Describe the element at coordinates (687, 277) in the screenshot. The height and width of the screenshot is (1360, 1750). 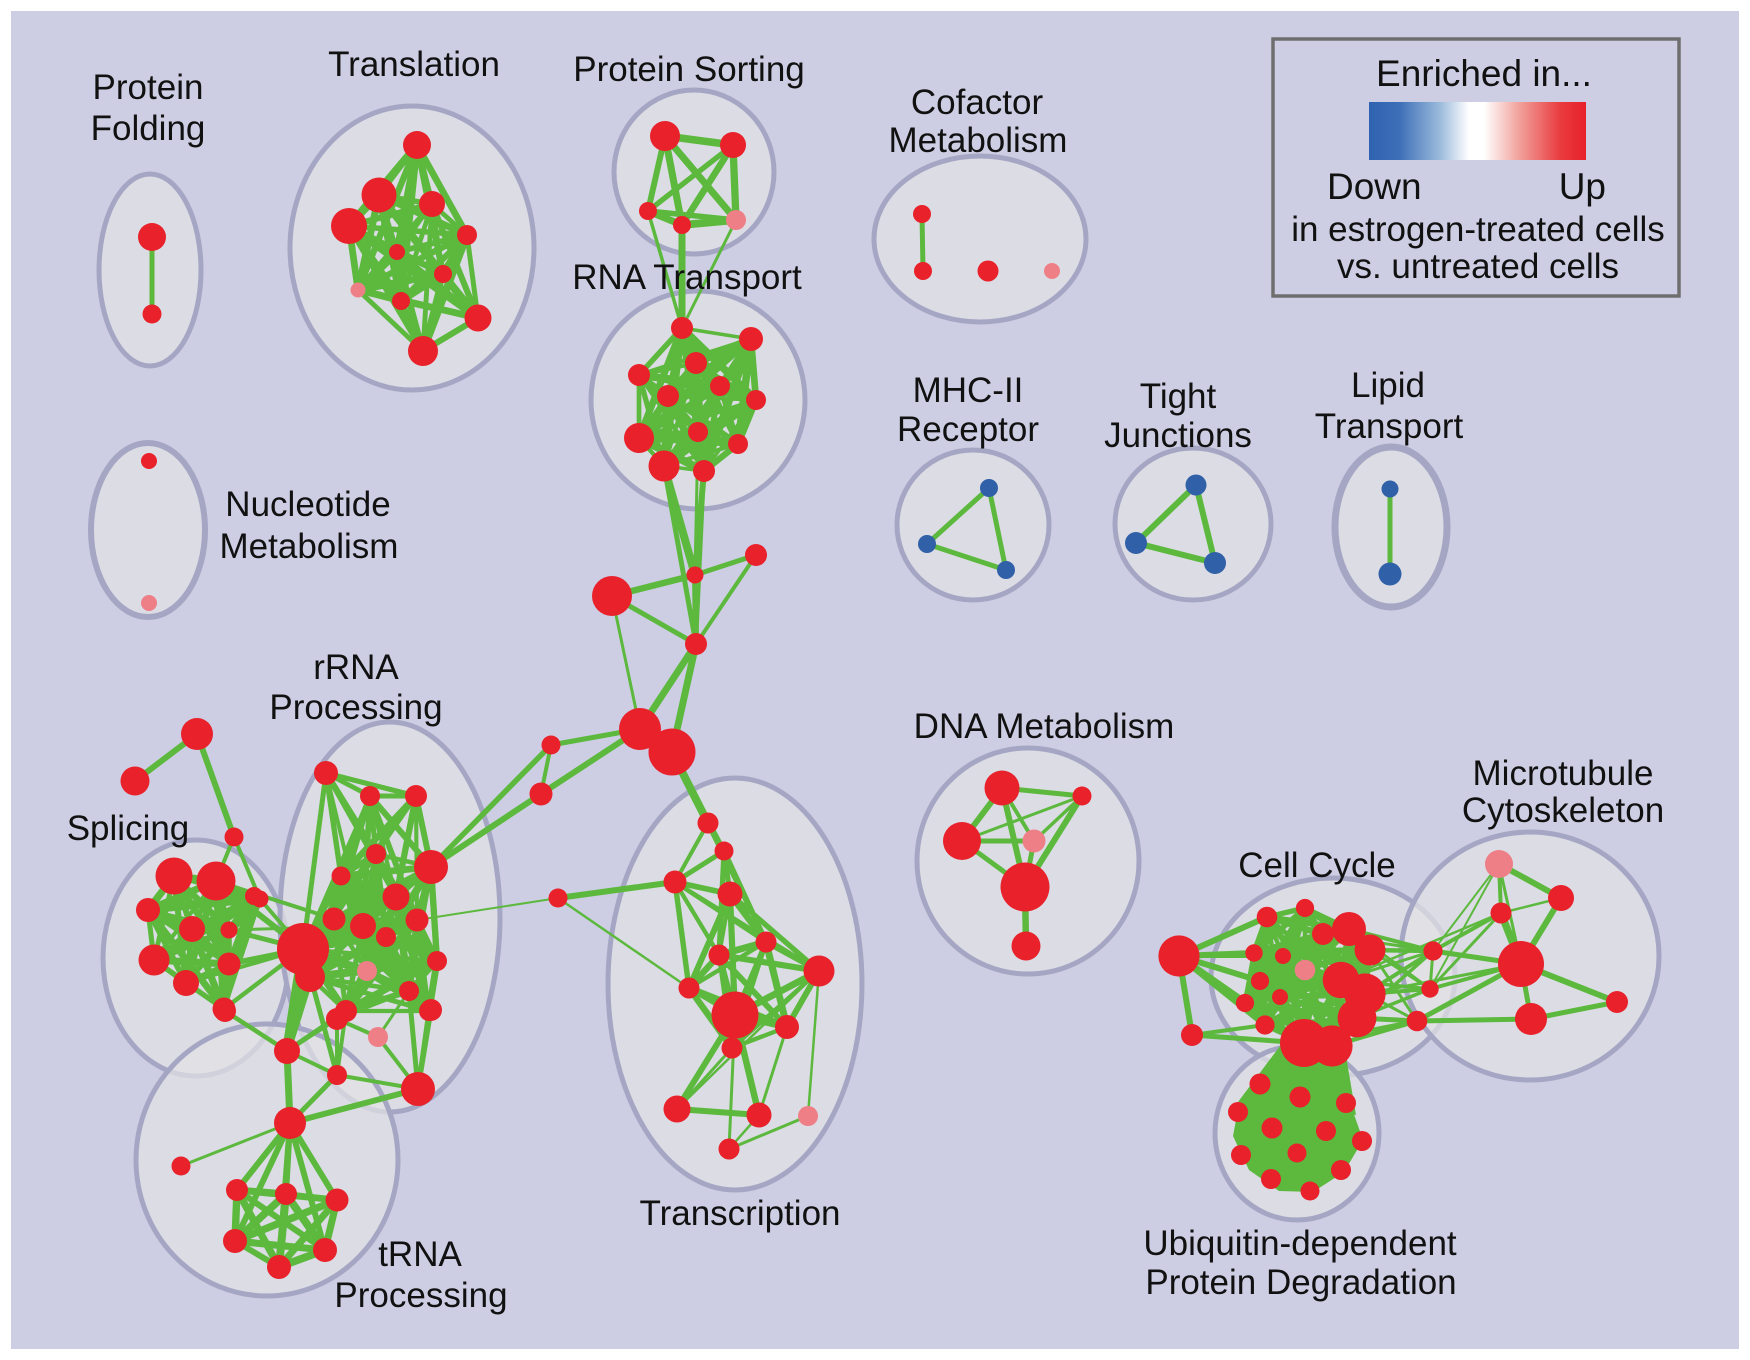
I see `svg-text: RNA Transport` at that location.